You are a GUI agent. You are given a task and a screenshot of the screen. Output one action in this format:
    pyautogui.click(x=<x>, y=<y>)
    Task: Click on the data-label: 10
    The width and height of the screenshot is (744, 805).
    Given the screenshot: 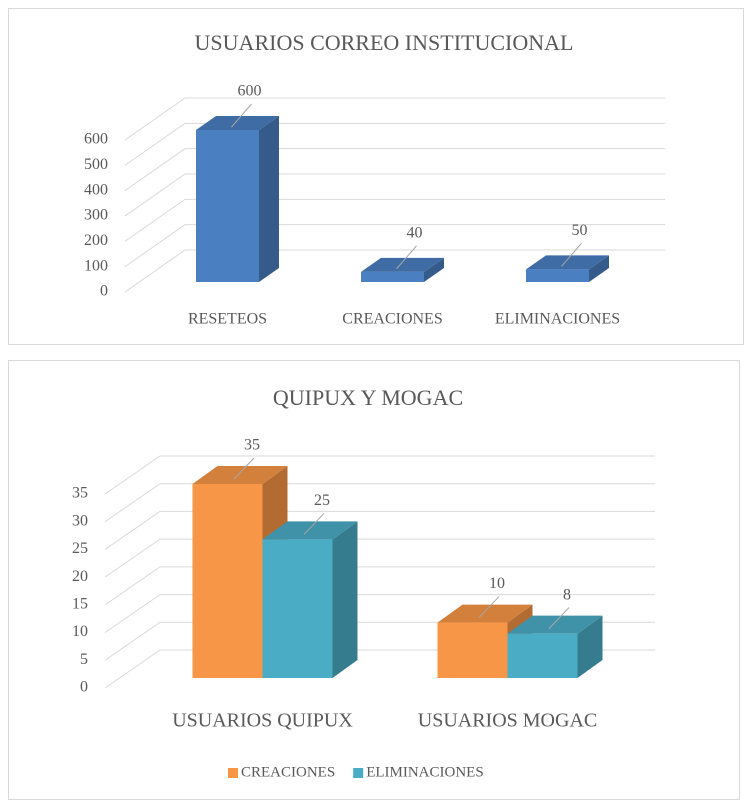 What is the action you would take?
    pyautogui.click(x=497, y=583)
    